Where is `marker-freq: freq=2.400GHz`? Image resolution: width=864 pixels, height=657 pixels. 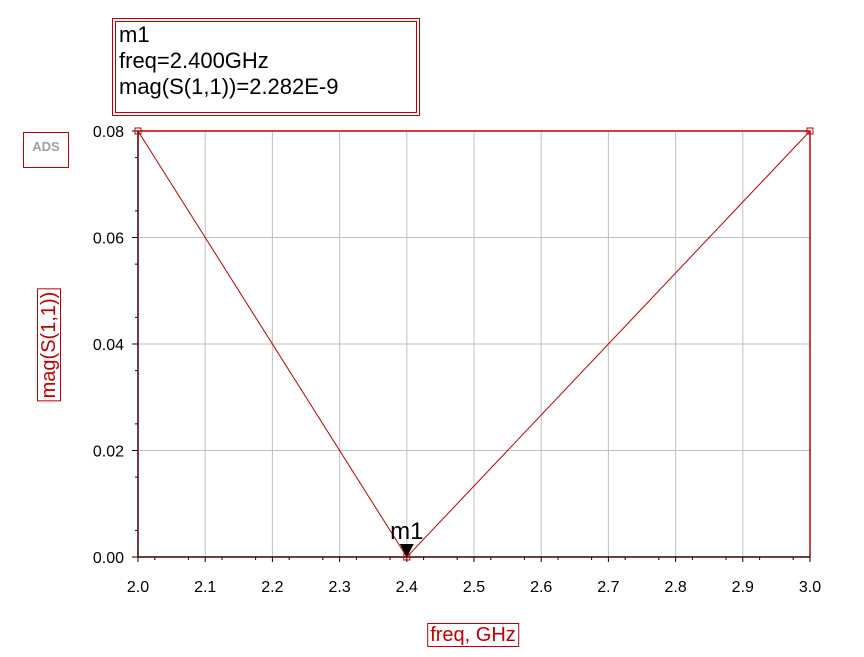 marker-freq: freq=2.400GHz is located at coordinates (194, 60).